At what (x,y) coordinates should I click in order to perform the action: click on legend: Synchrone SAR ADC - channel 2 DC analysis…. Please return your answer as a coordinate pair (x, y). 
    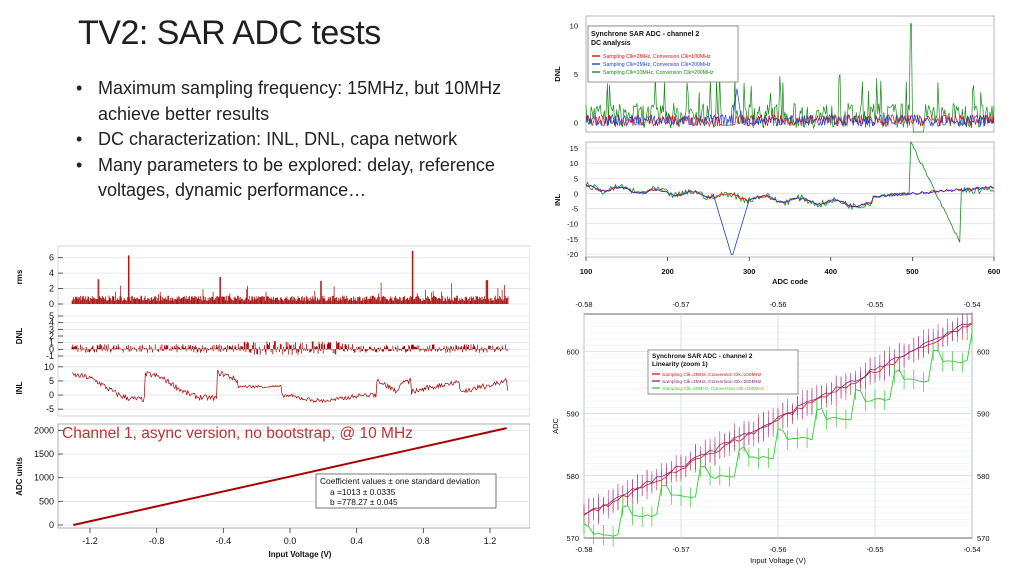
    Looking at the image, I should click on (663, 54).